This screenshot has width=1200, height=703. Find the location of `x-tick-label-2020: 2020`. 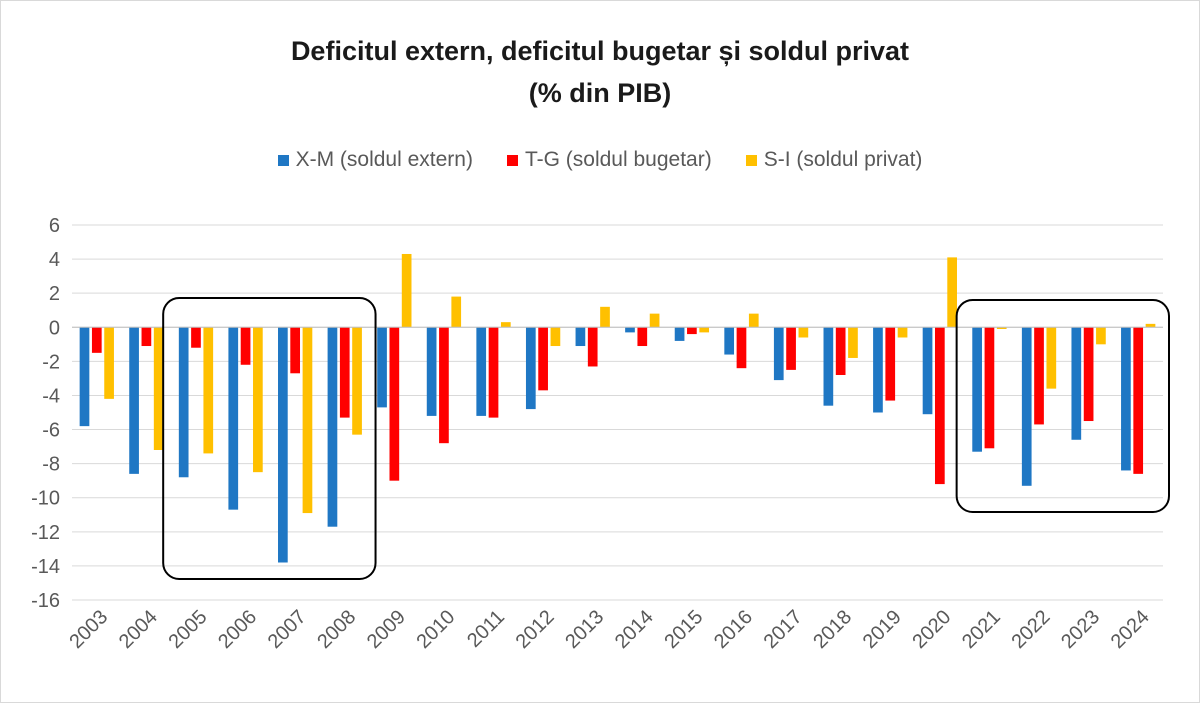

x-tick-label-2020: 2020 is located at coordinates (931, 629).